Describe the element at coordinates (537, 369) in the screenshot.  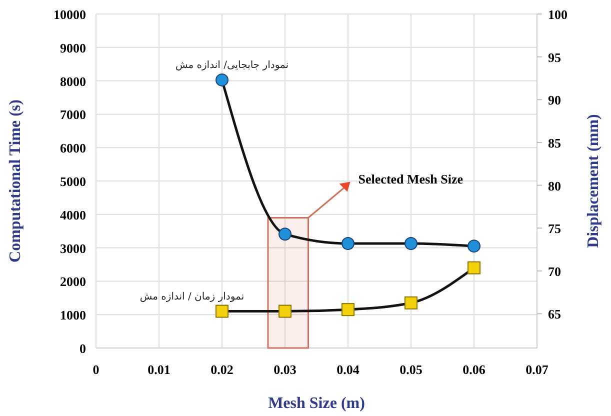
I see `x-tick-label: 0.07` at that location.